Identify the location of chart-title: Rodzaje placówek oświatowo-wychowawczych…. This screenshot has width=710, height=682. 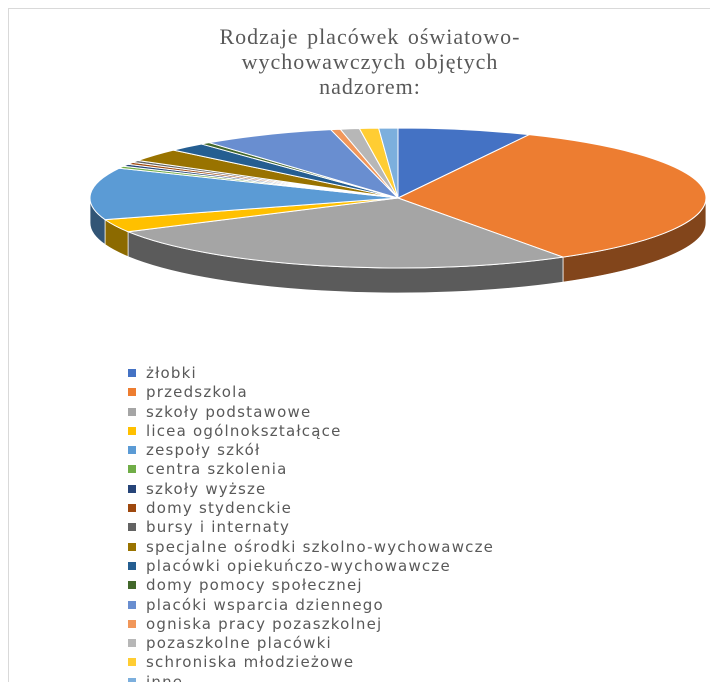
(370, 61).